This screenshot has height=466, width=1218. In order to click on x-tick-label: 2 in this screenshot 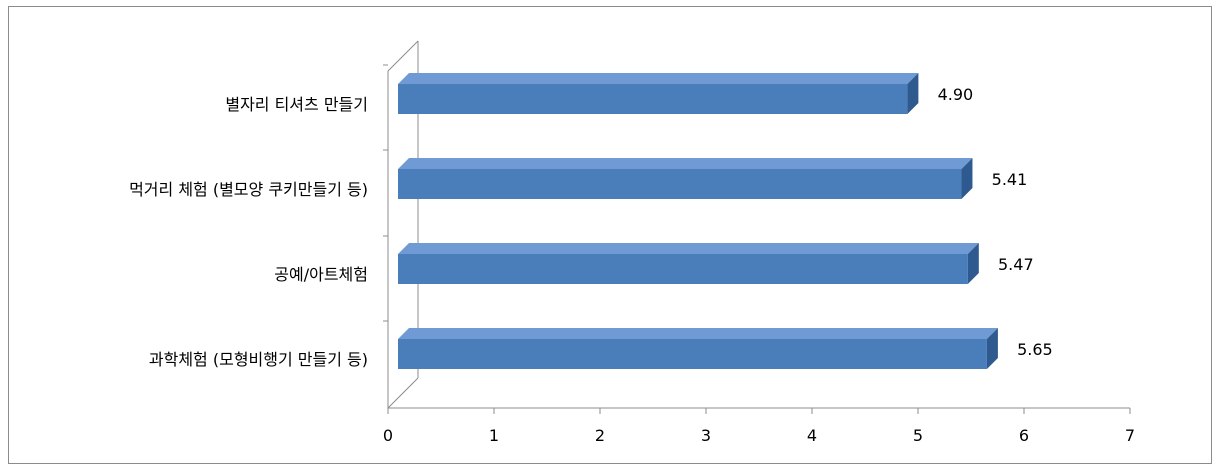, I will do `click(600, 435)`.